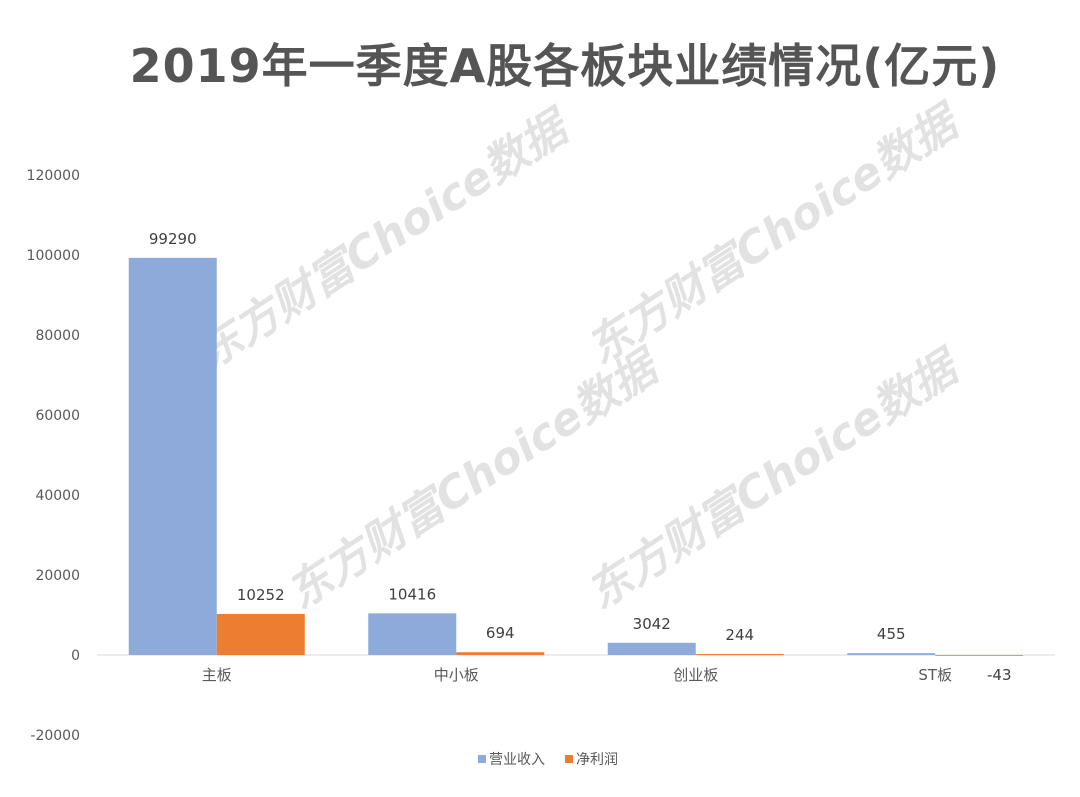  I want to click on data-label: 10416, so click(412, 594).